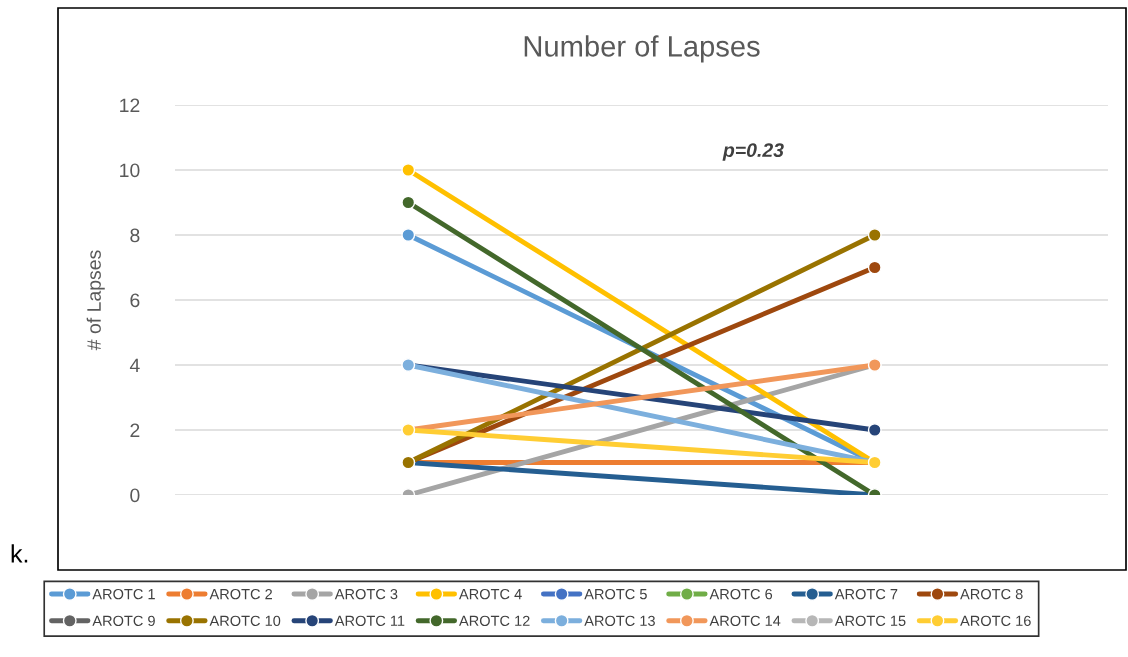 This screenshot has width=1128, height=657. I want to click on legend-label: AROTC 16, so click(995, 621).